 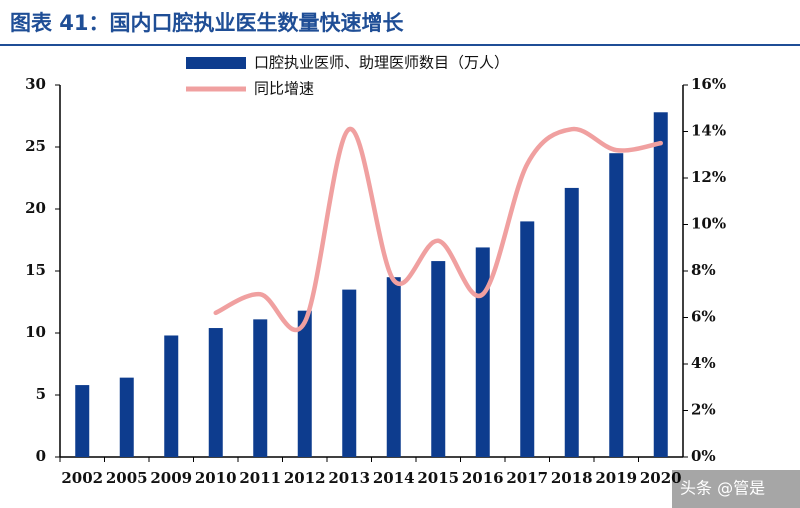 What do you see at coordinates (82, 478) in the screenshot?
I see `x-tick-label: 2002` at bounding box center [82, 478].